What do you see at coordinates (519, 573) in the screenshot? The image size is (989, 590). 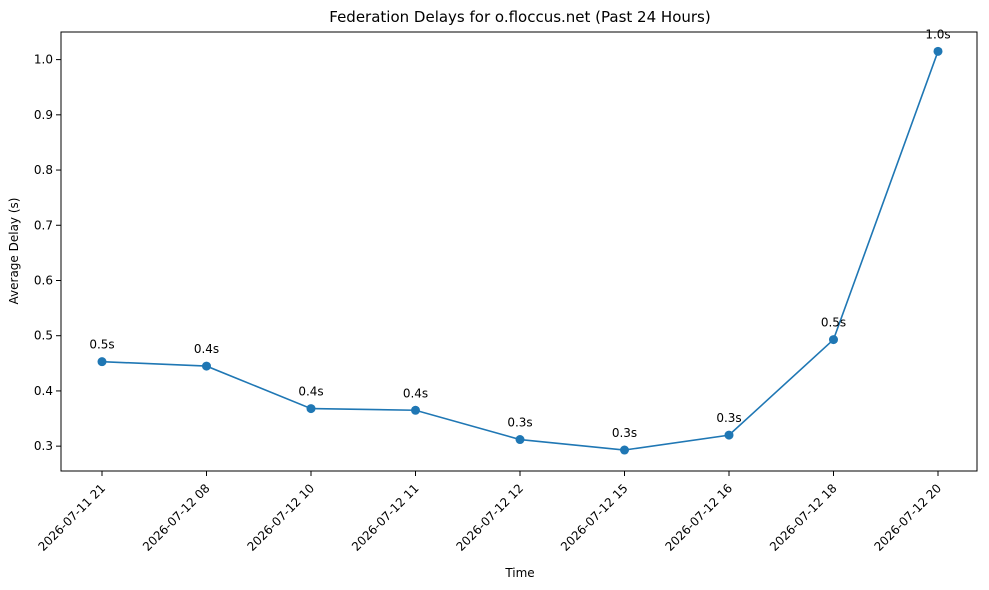 I see `x-axis-label: Time` at bounding box center [519, 573].